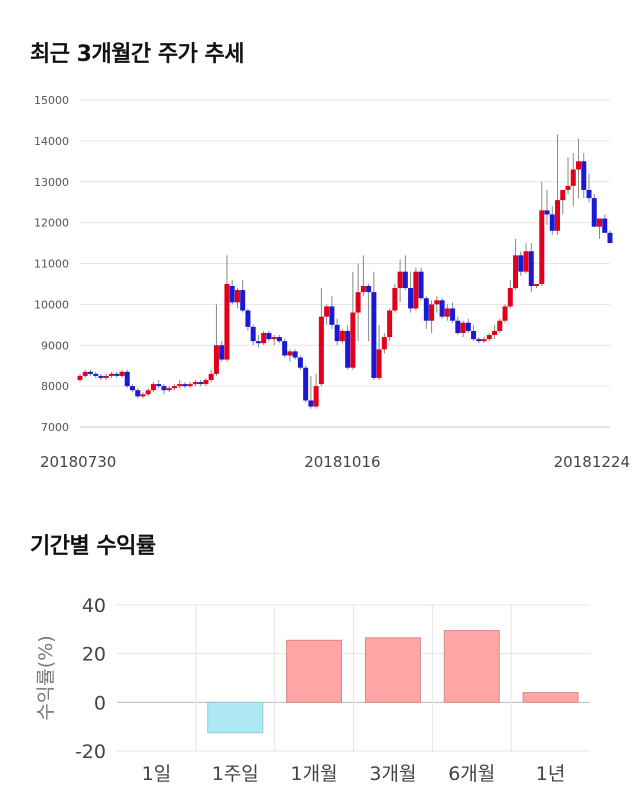  I want to click on x-tick-label: 1주일, so click(235, 774).